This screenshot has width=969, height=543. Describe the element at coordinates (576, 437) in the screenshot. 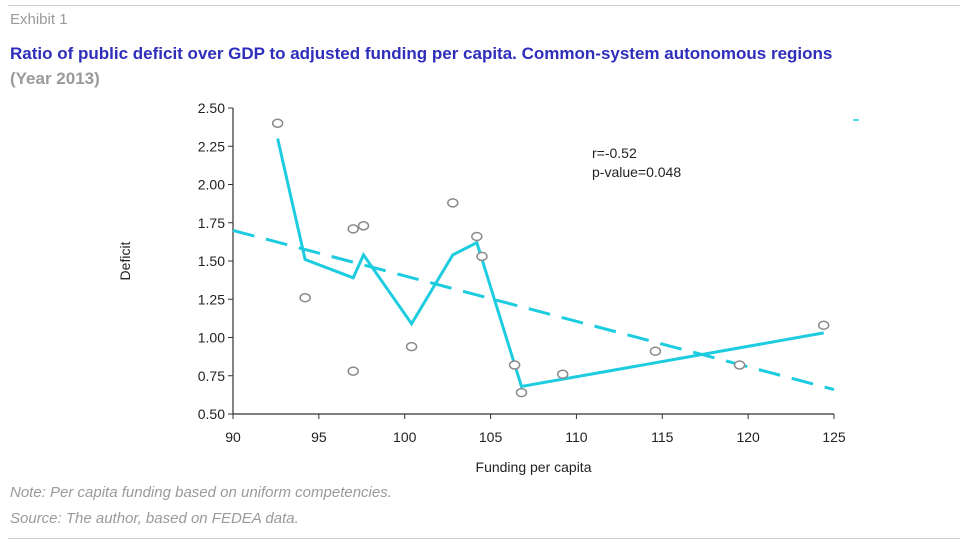

I see `x-tick-label: 110` at that location.